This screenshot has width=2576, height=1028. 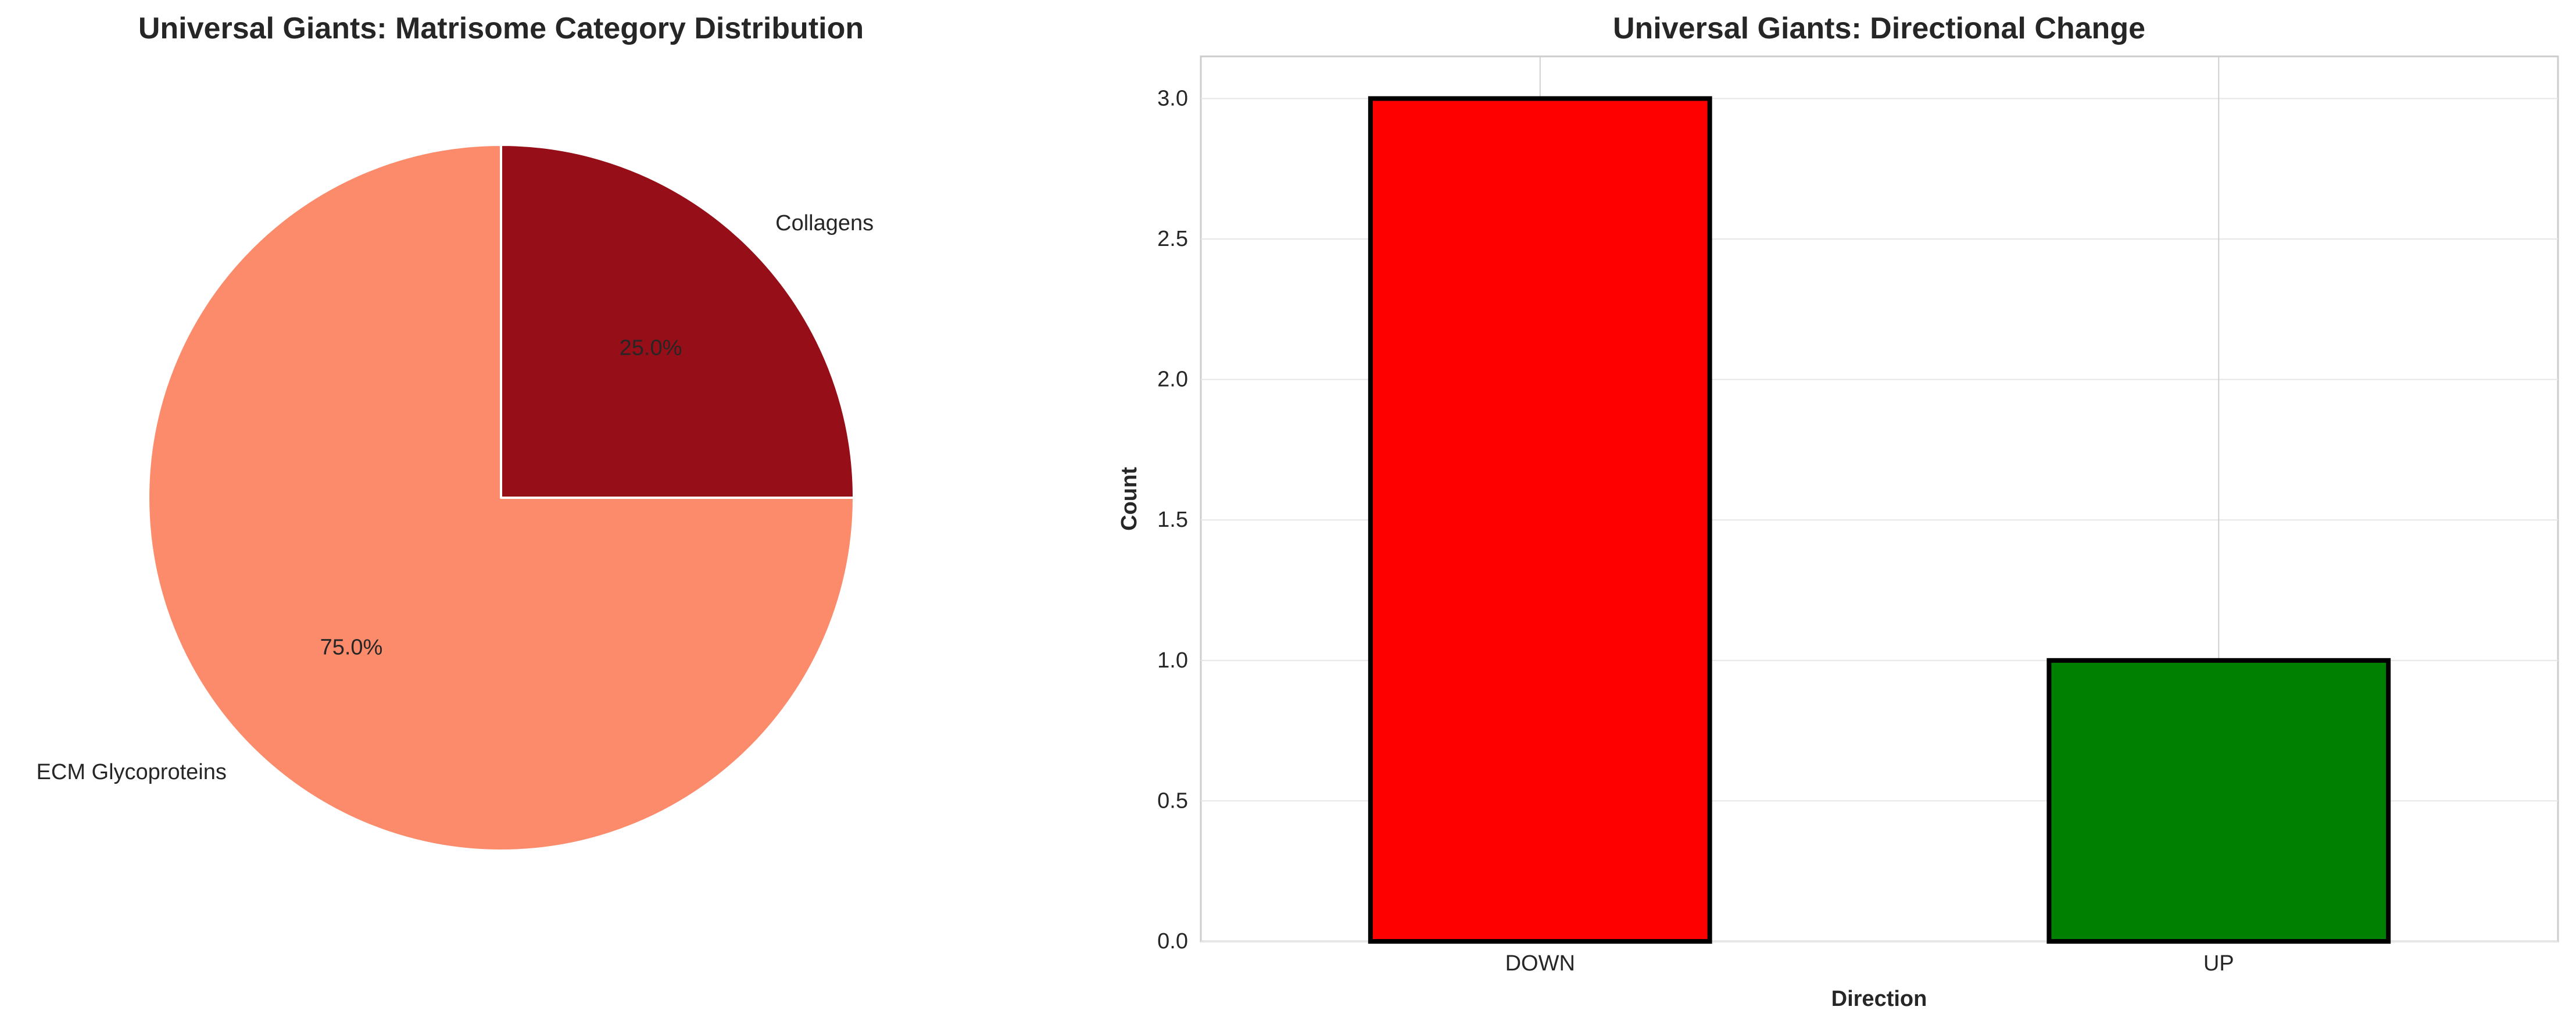 I want to click on y-tick-label: 3.0, so click(x=1173, y=98).